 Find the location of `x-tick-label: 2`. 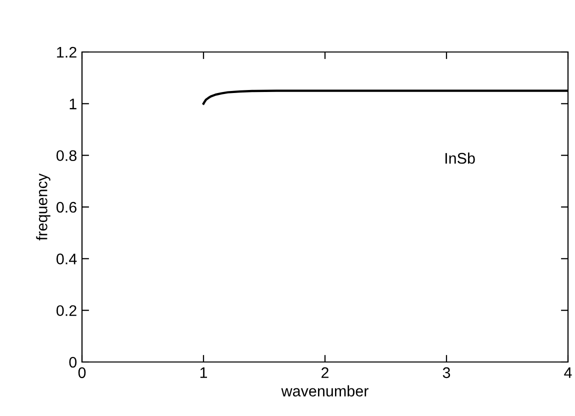

x-tick-label: 2 is located at coordinates (325, 372).